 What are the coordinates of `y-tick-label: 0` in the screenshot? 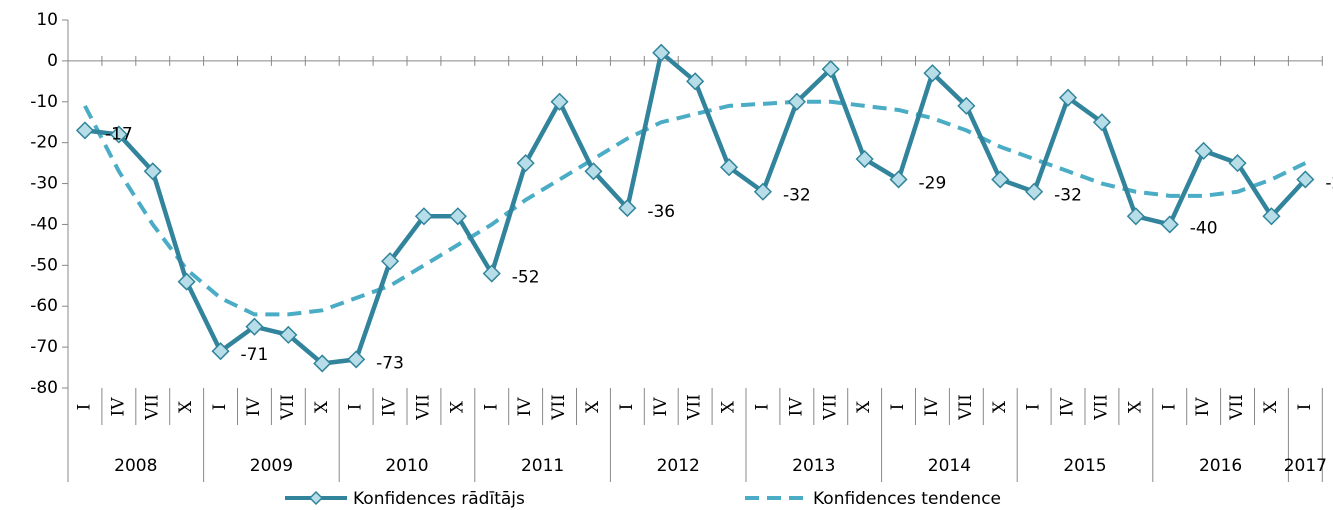 It's located at (52, 61).